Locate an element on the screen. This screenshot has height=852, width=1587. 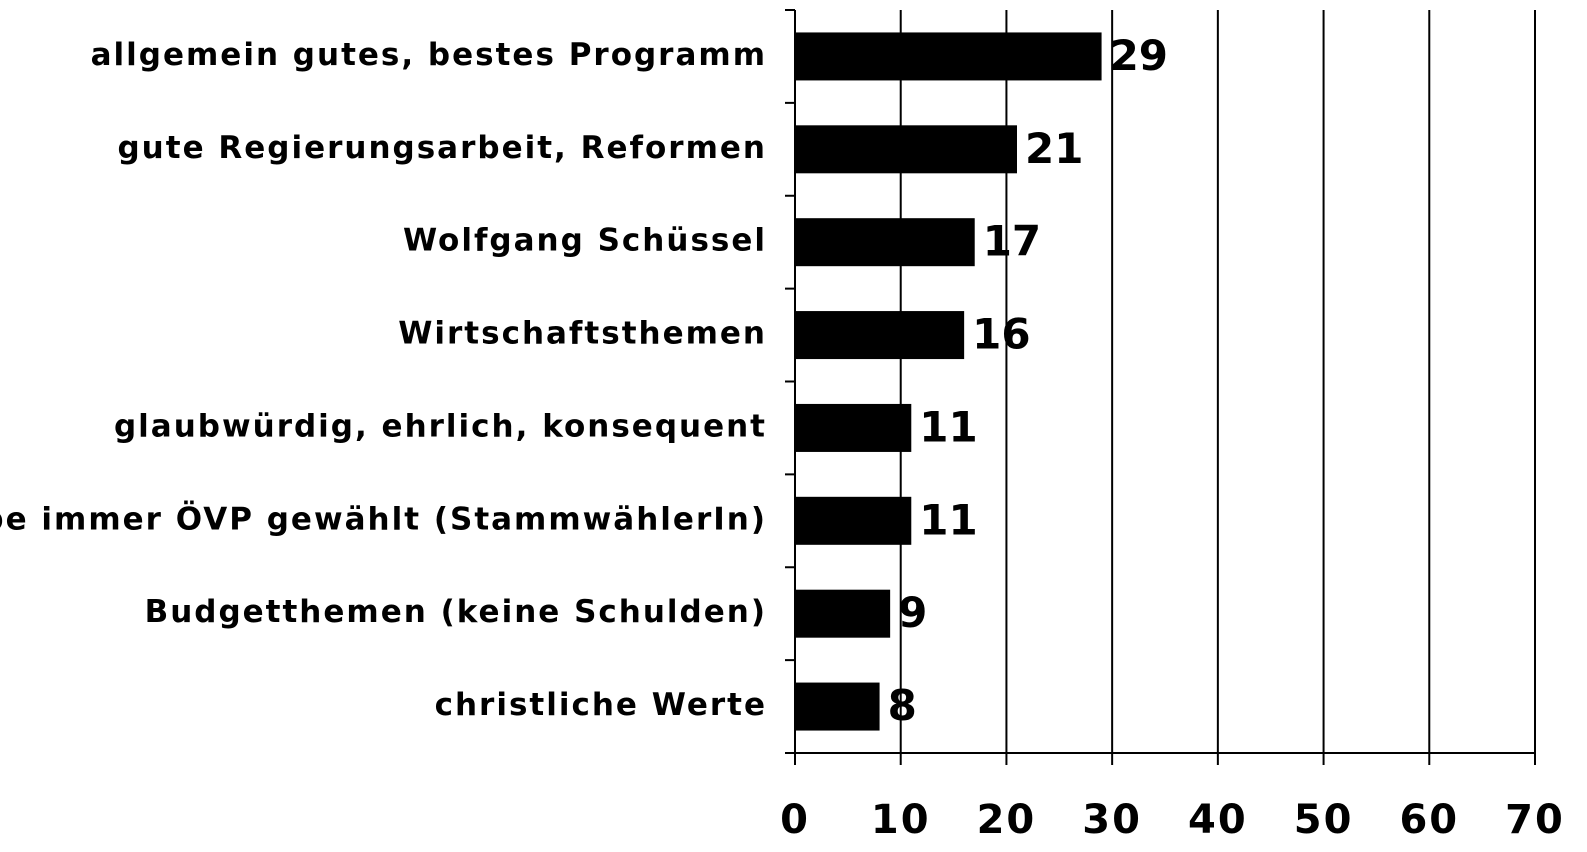
x-tick-label: 40 is located at coordinates (1218, 820).